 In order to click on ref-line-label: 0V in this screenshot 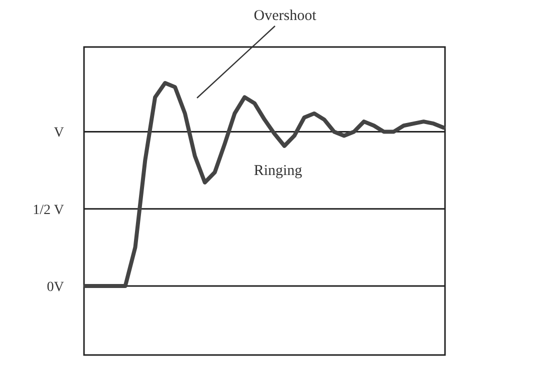, I will do `click(55, 287)`.